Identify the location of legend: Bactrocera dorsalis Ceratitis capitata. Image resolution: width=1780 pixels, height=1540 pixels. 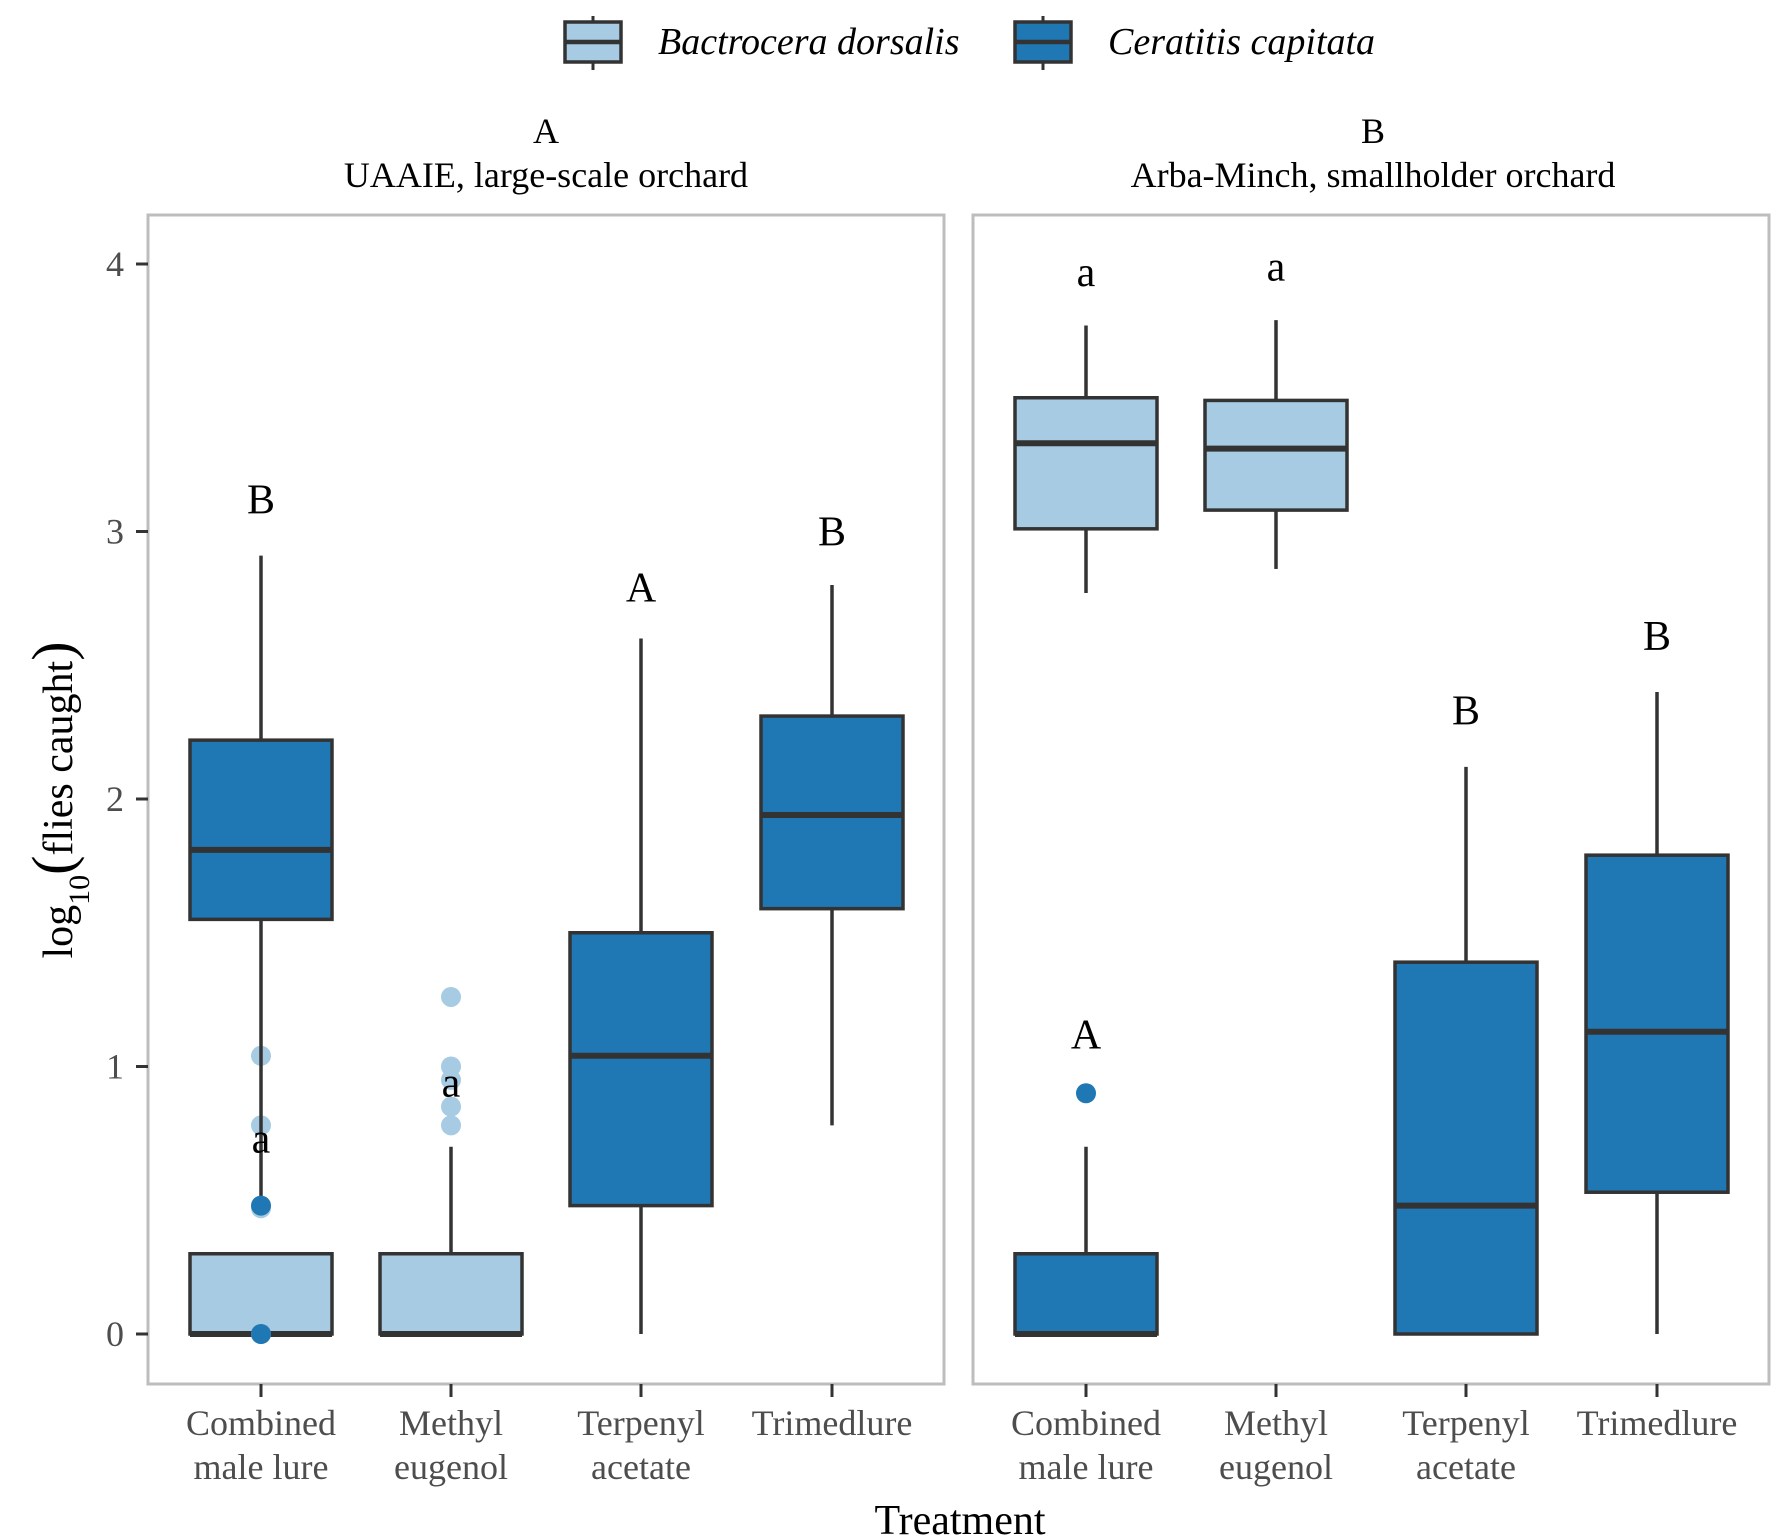
(969, 43).